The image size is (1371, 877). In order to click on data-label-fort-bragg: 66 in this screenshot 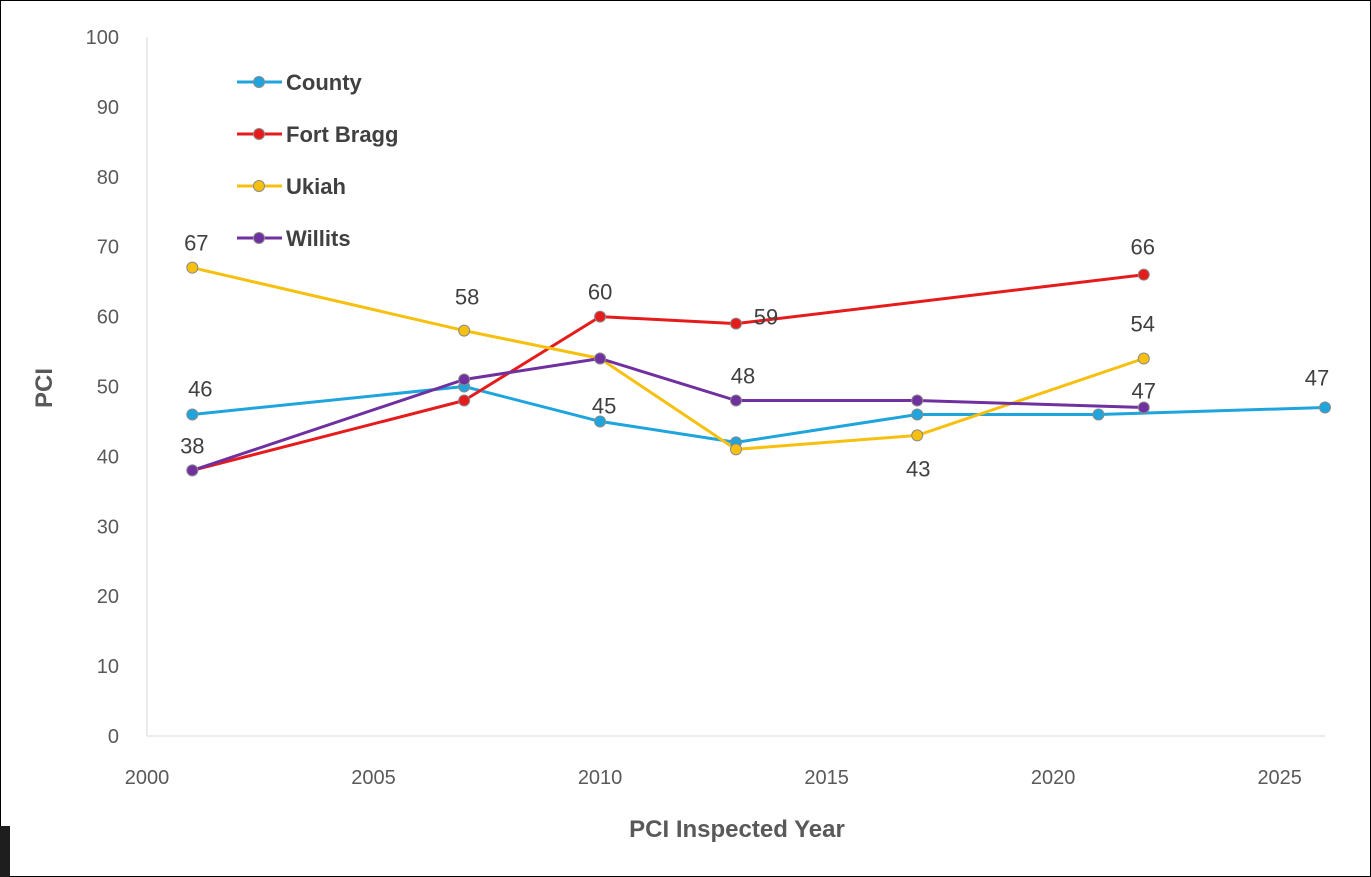, I will do `click(1143, 247)`.